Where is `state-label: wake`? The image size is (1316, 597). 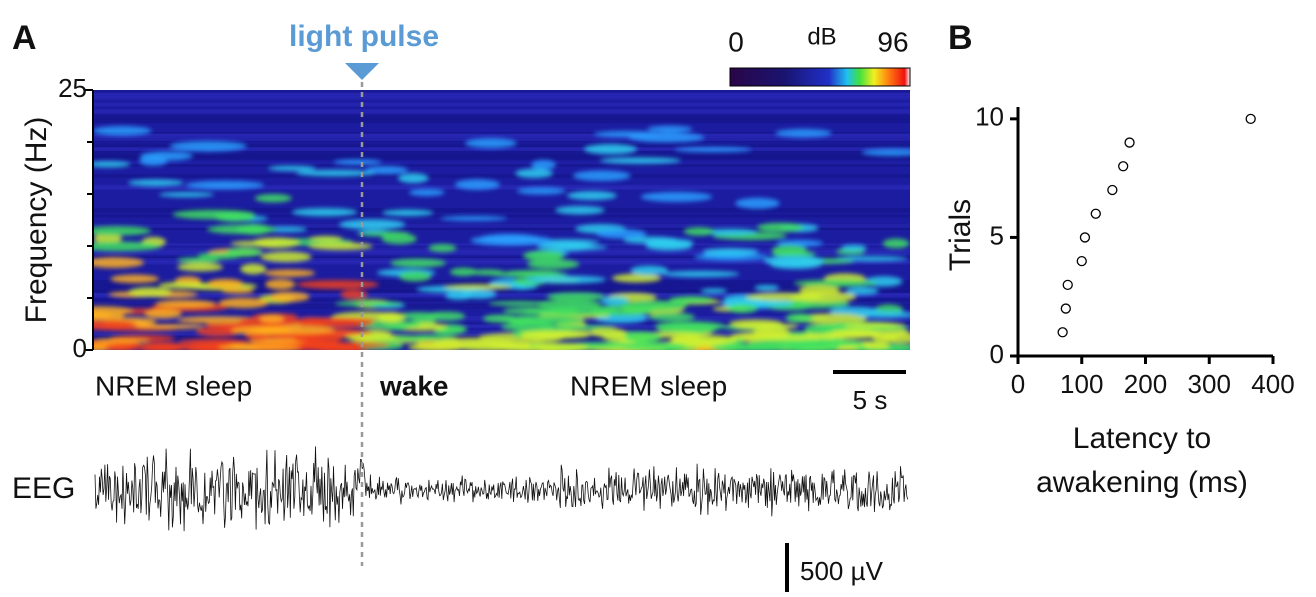
state-label: wake is located at coordinates (414, 385).